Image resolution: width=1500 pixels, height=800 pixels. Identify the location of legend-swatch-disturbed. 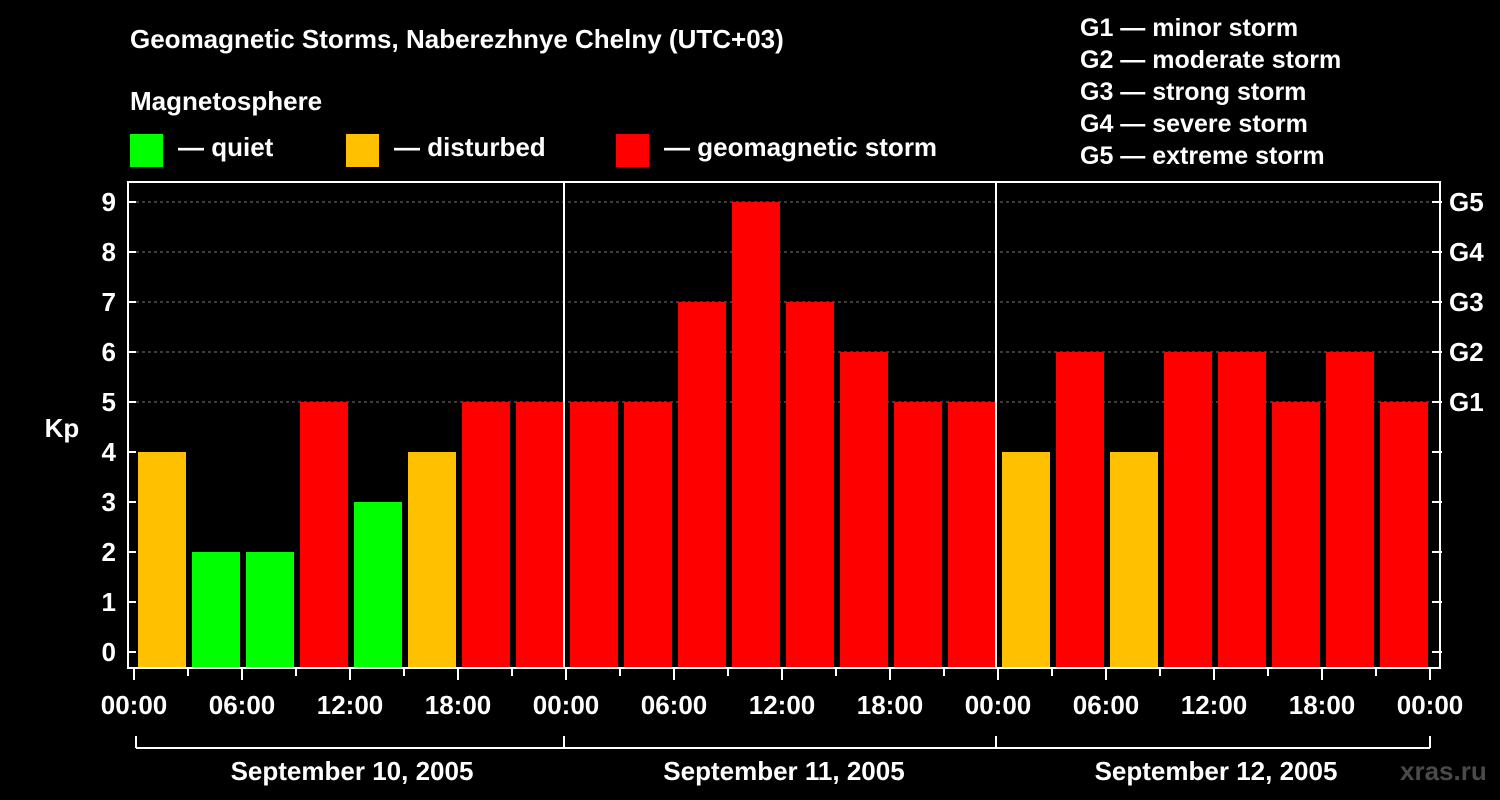
(362, 150).